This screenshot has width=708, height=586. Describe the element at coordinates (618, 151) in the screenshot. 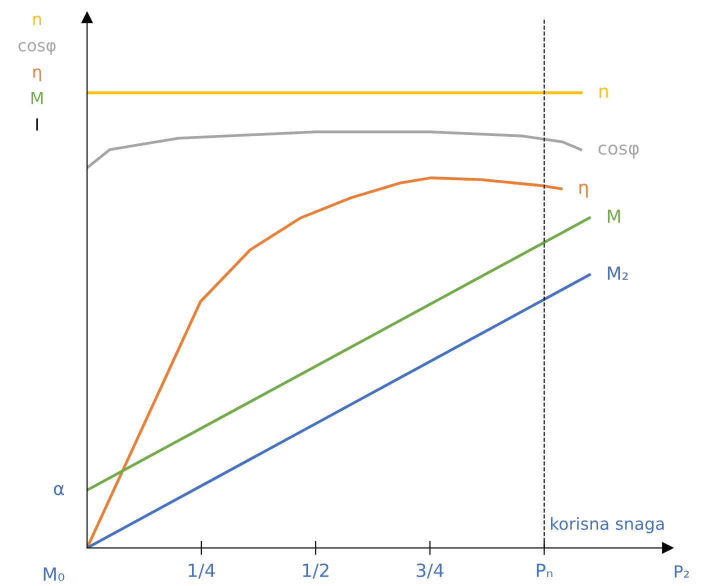

I see `series-label: cosφ` at that location.